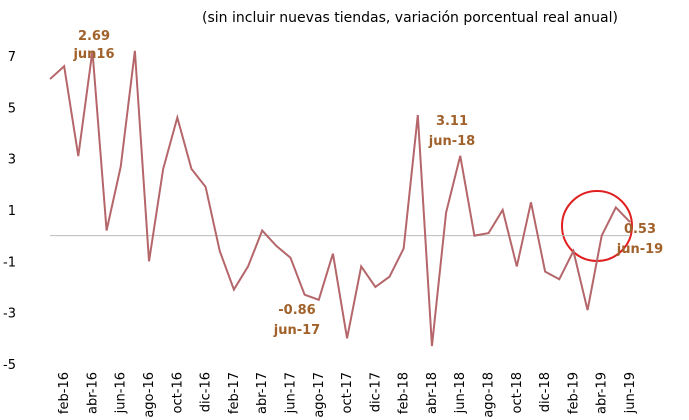  I want to click on x-tick-label: abr-16, so click(92, 393).